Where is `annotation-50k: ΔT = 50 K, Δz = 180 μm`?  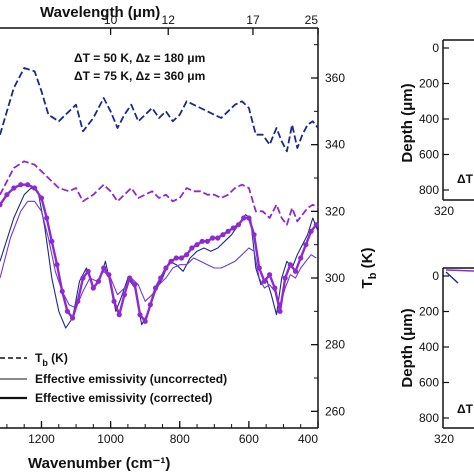 annotation-50k: ΔT = 50 K, Δz = 180 μm is located at coordinates (139, 58).